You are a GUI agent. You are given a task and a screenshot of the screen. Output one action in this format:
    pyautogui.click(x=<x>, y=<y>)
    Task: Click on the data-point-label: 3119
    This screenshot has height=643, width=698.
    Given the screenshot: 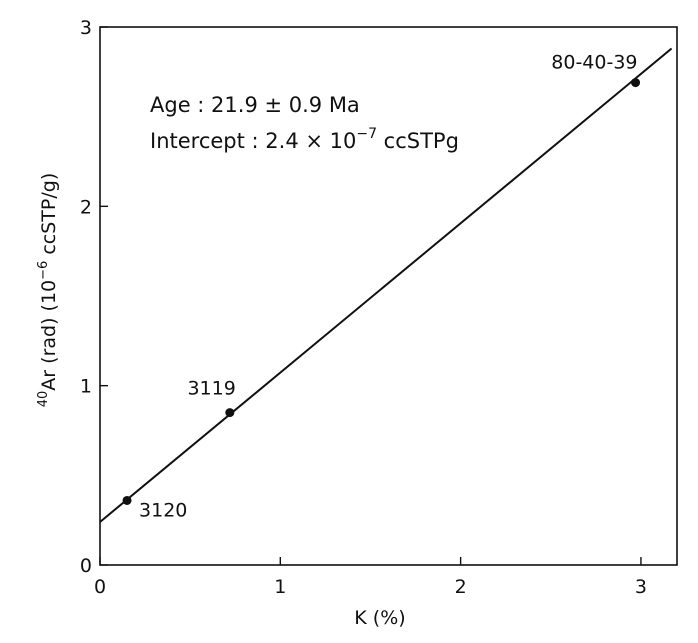 What is the action you would take?
    pyautogui.click(x=211, y=389)
    